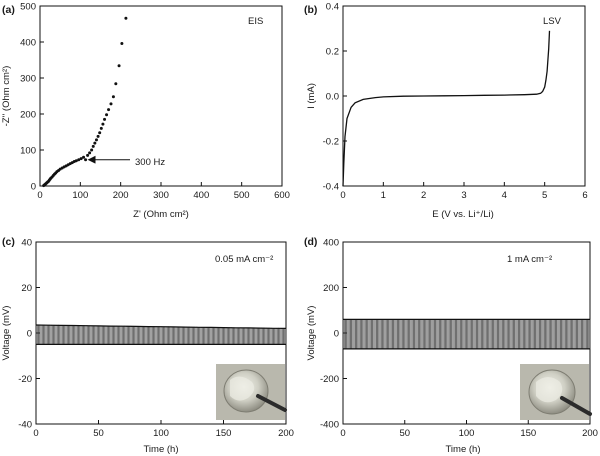  I want to click on panel-a-annotation: EIS, so click(255, 21).